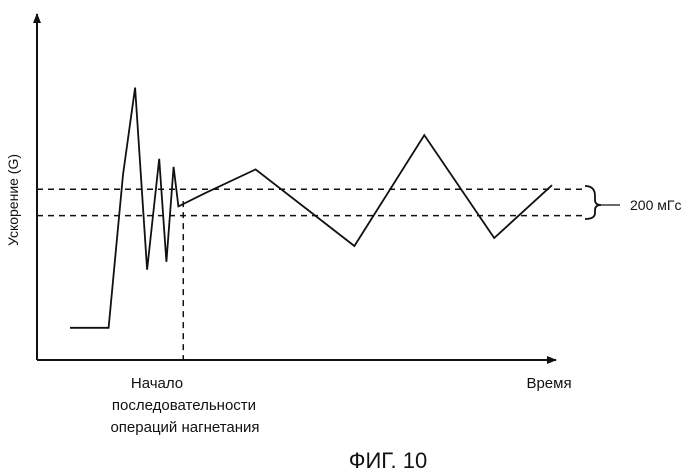 This screenshot has height=474, width=699. What do you see at coordinates (548, 383) in the screenshot?
I see `x-axis-label: Время` at bounding box center [548, 383].